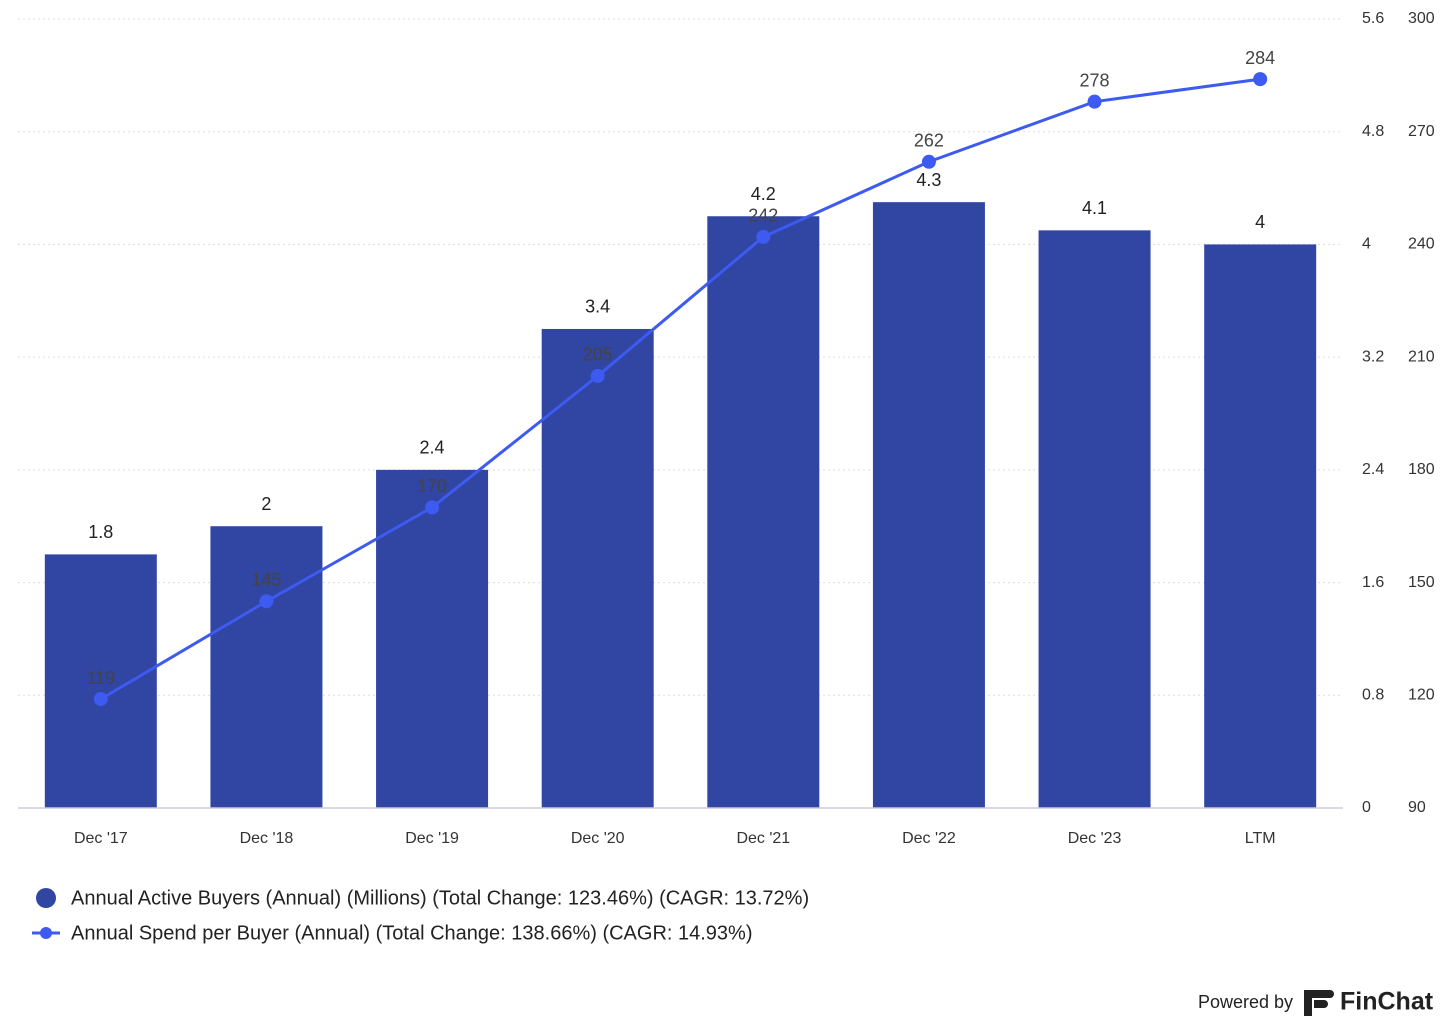 The image size is (1456, 1032). I want to click on line-value-label: 145, so click(266, 580).